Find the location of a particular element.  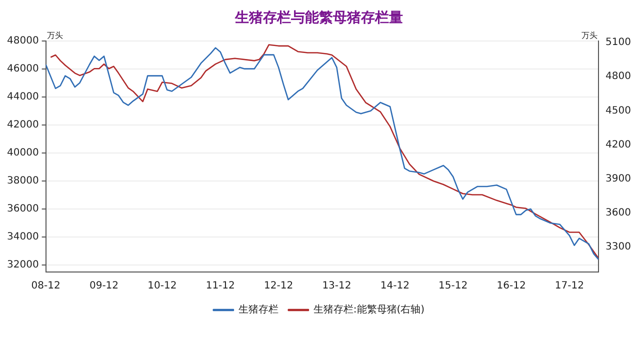

chart-title: 生猪存栏与能繁母猪存栏量 is located at coordinates (318, 18).